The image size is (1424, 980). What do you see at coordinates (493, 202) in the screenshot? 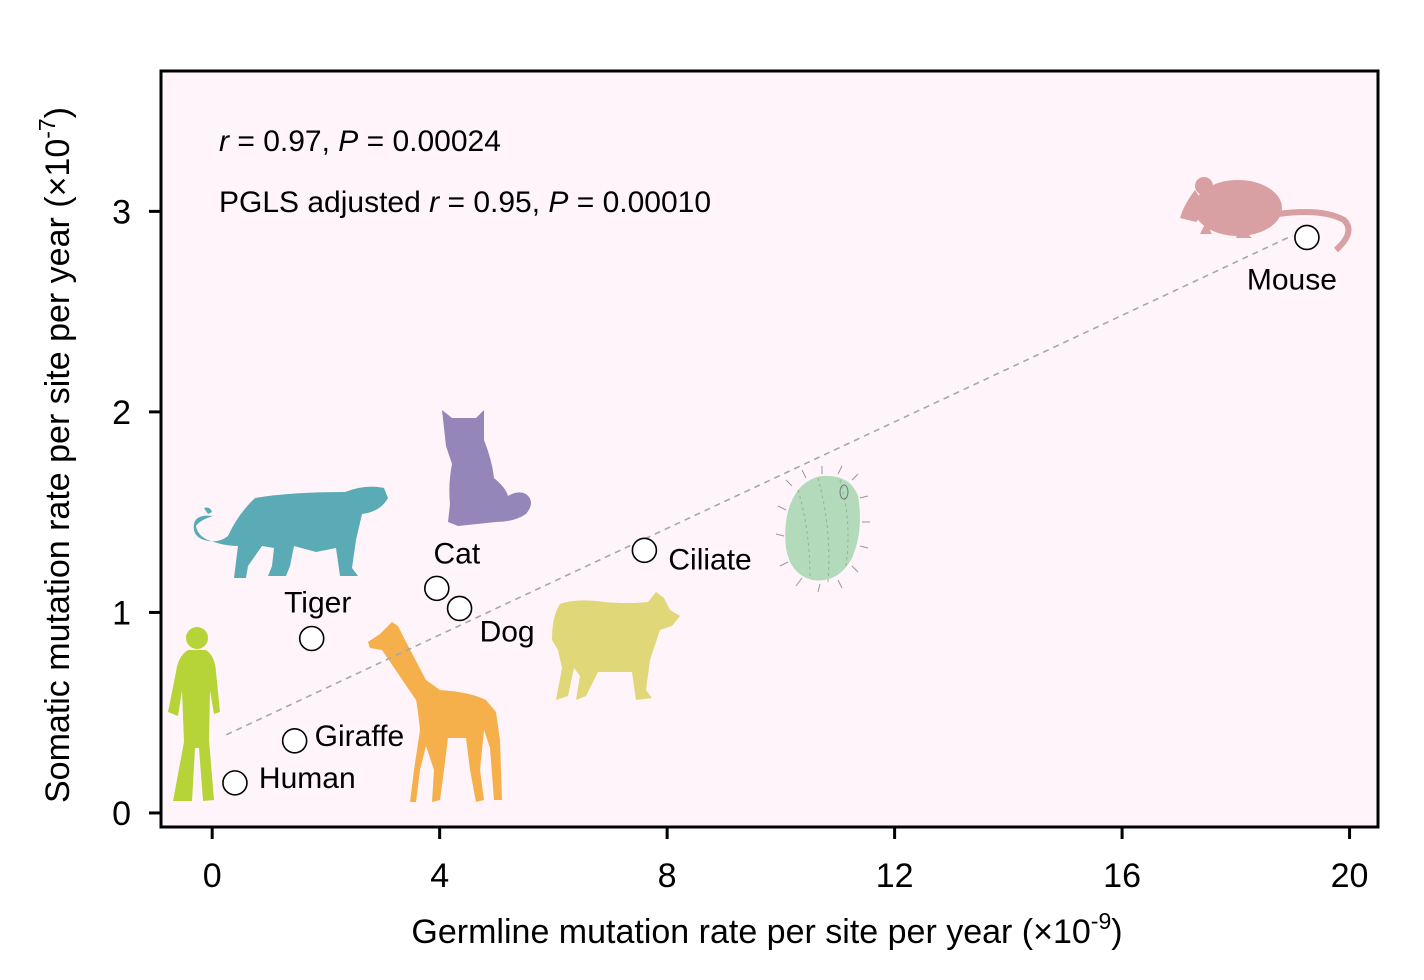
I see `pgls-r-value: = 0.95,` at bounding box center [493, 202].